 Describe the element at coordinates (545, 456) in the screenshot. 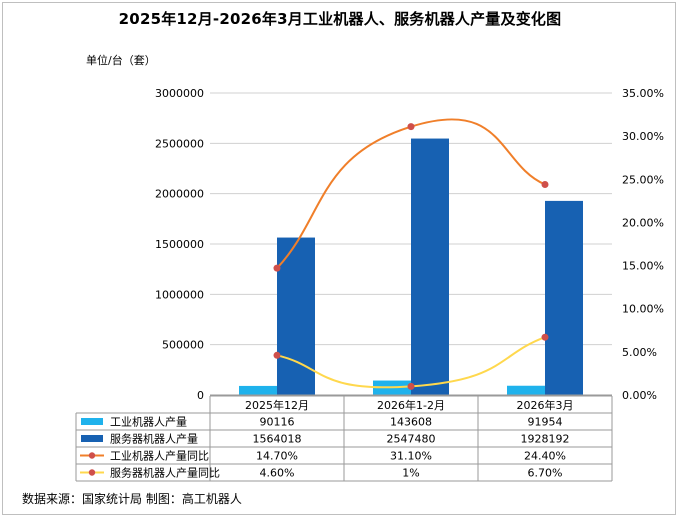

I see `table-cell: 24.40%` at that location.